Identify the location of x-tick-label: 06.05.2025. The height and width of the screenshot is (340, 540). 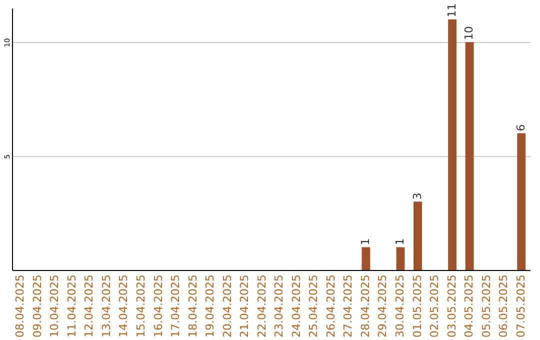
(503, 306).